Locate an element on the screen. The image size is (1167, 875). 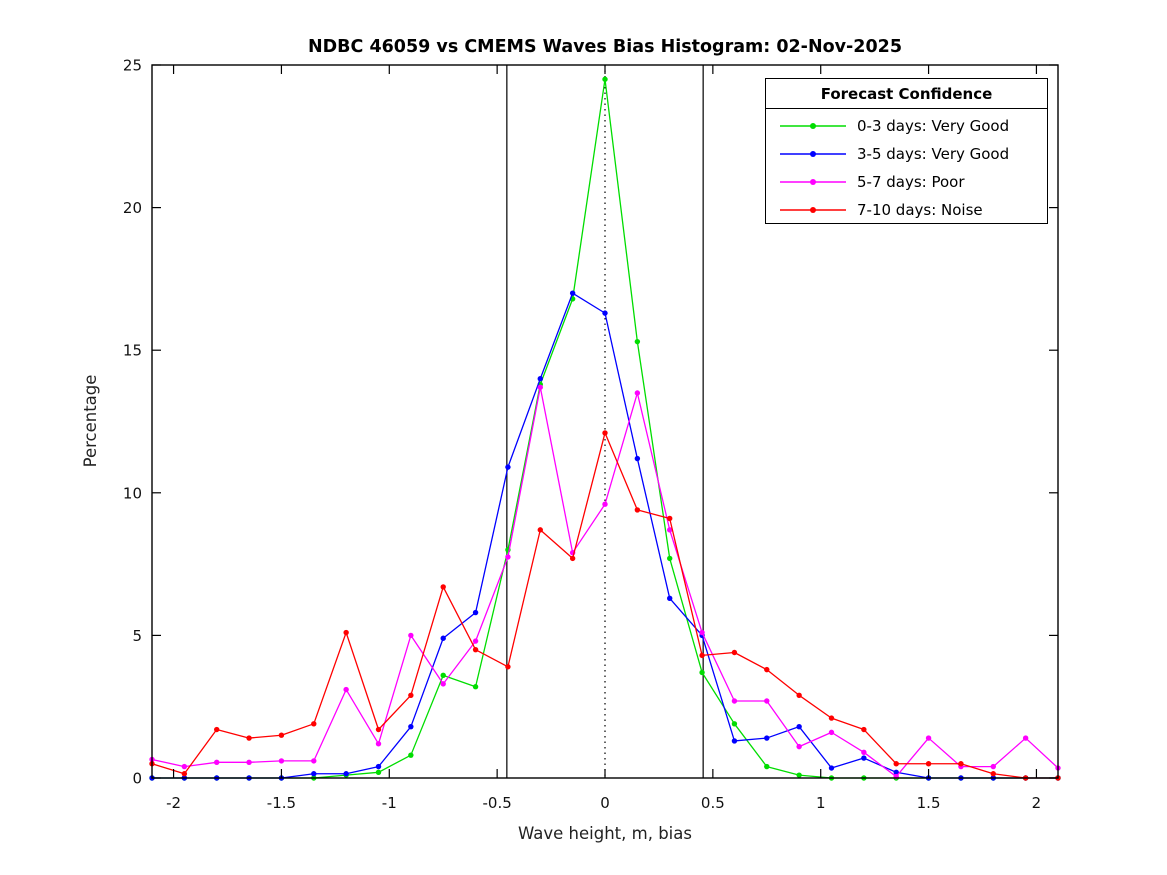
x-tick-label: -2 is located at coordinates (173, 803).